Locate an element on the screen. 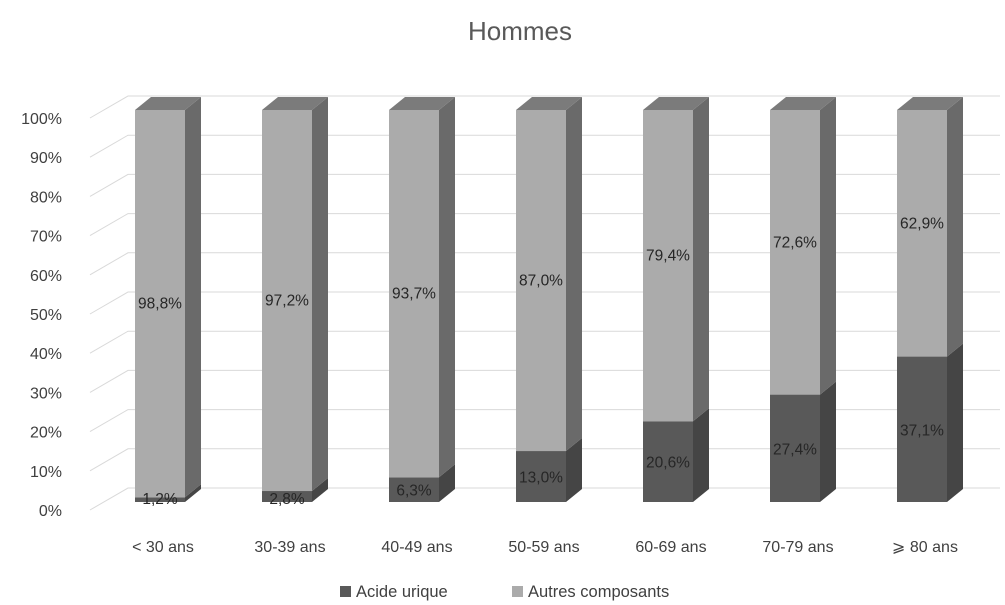 The width and height of the screenshot is (1005, 605). data-label-autres-composants: 93,7% is located at coordinates (414, 294).